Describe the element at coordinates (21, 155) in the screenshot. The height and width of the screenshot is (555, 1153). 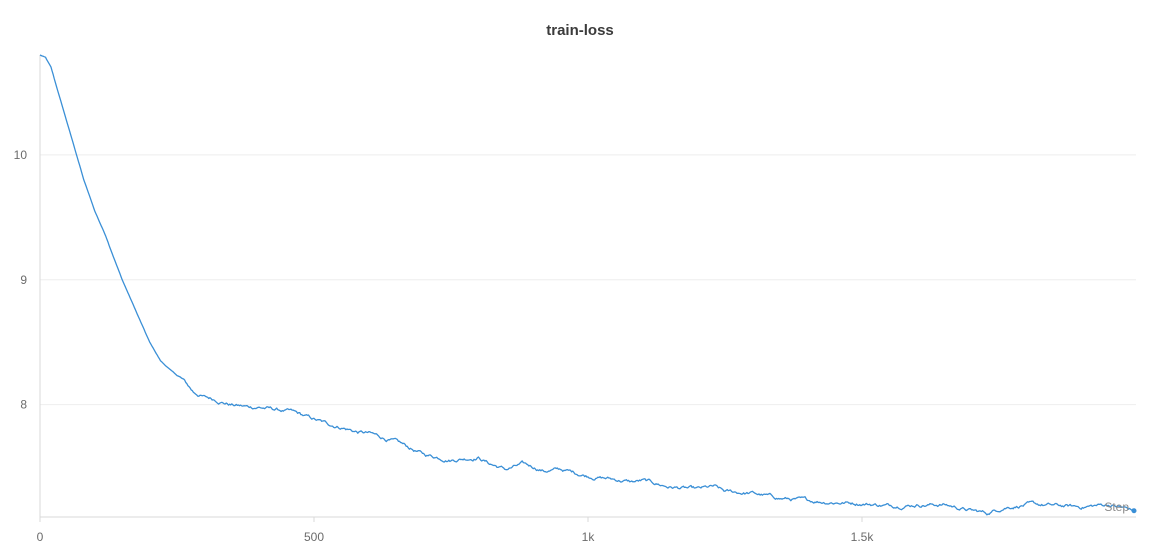
I see `y-tick-label: 10` at that location.